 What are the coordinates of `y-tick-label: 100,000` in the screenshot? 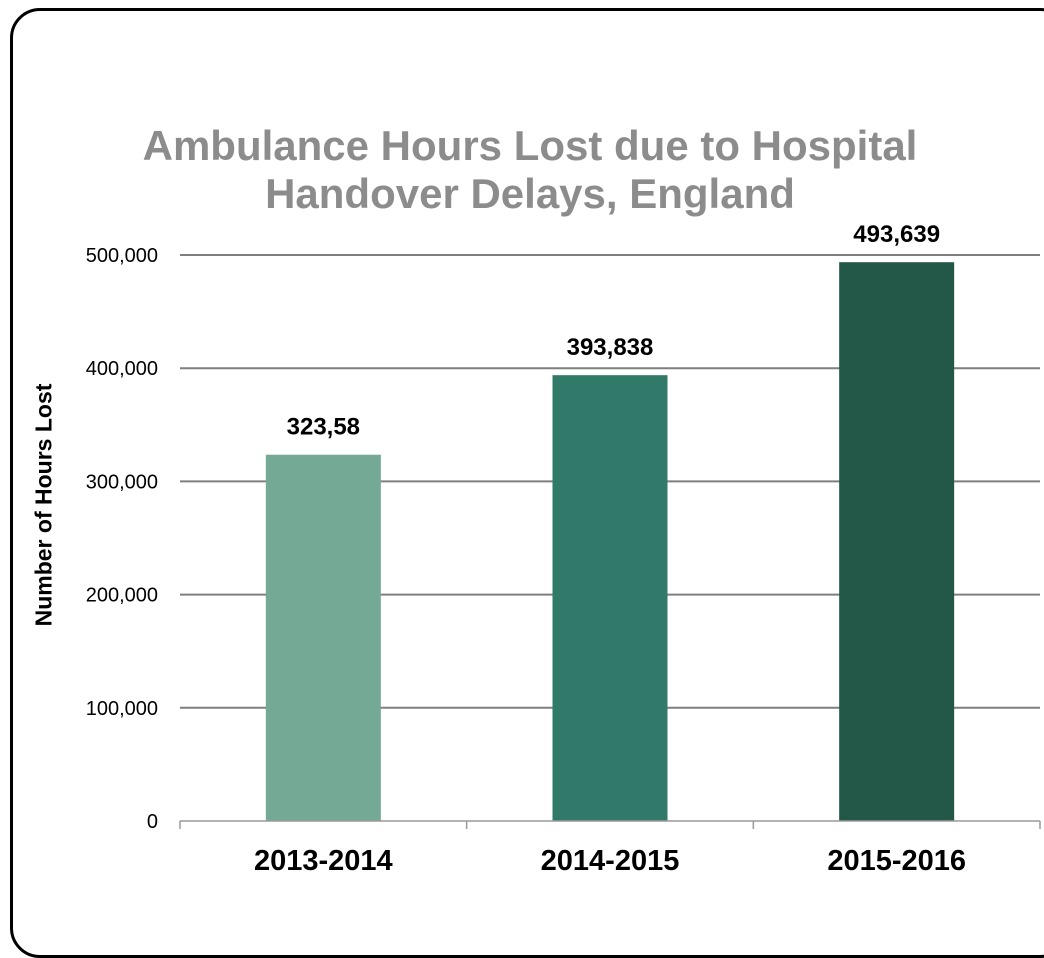 It's located at (122, 709).